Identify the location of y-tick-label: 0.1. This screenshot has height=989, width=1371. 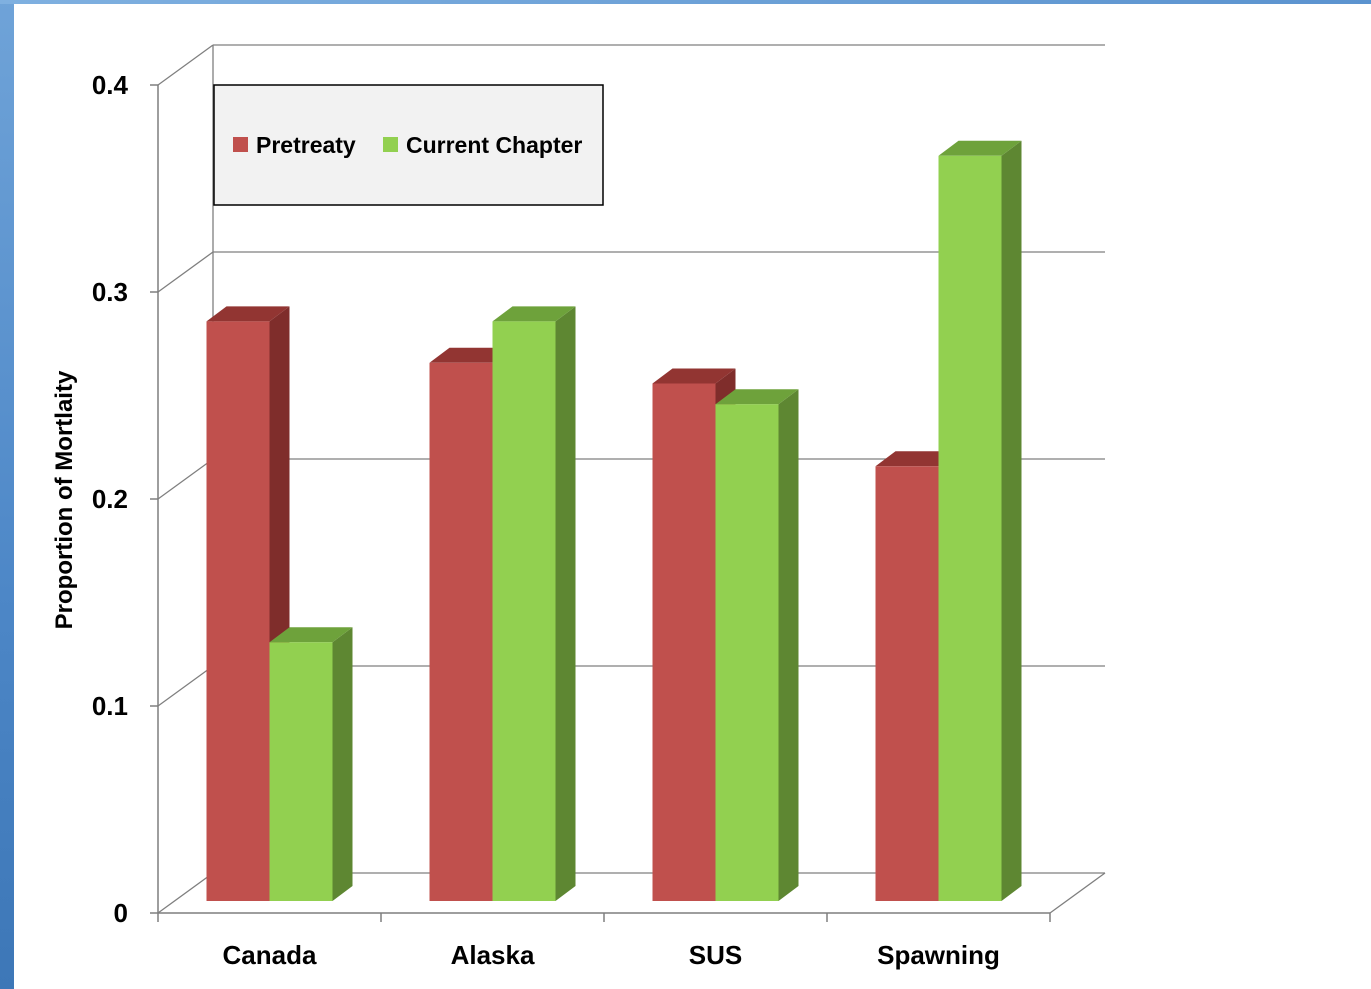
(110, 706).